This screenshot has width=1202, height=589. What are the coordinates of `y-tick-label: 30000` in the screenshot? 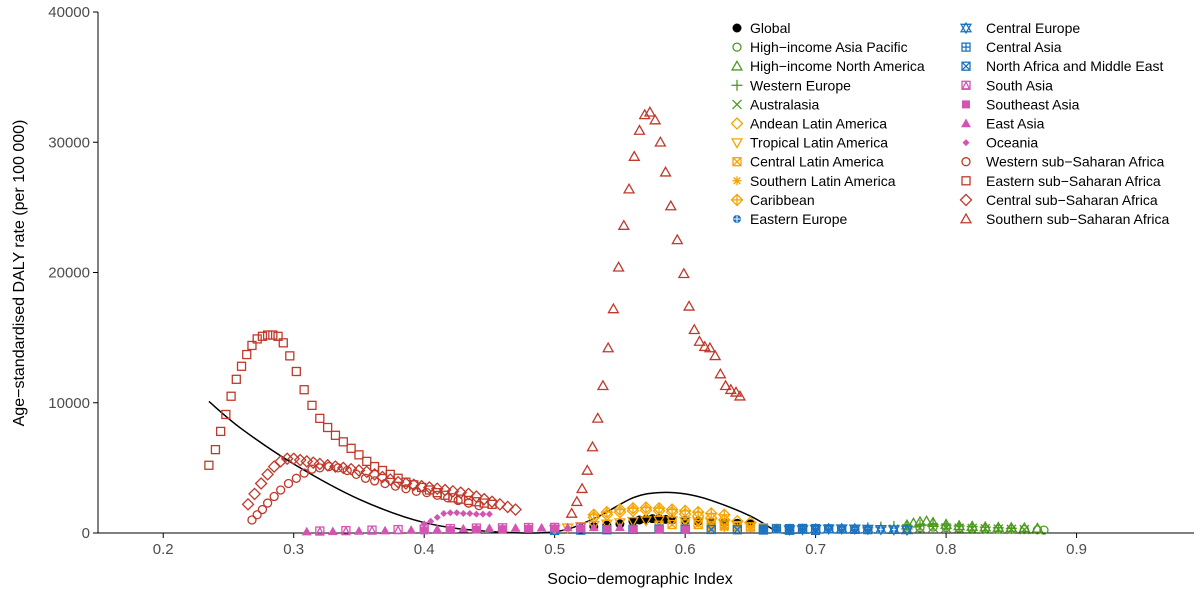 It's located at (69, 142).